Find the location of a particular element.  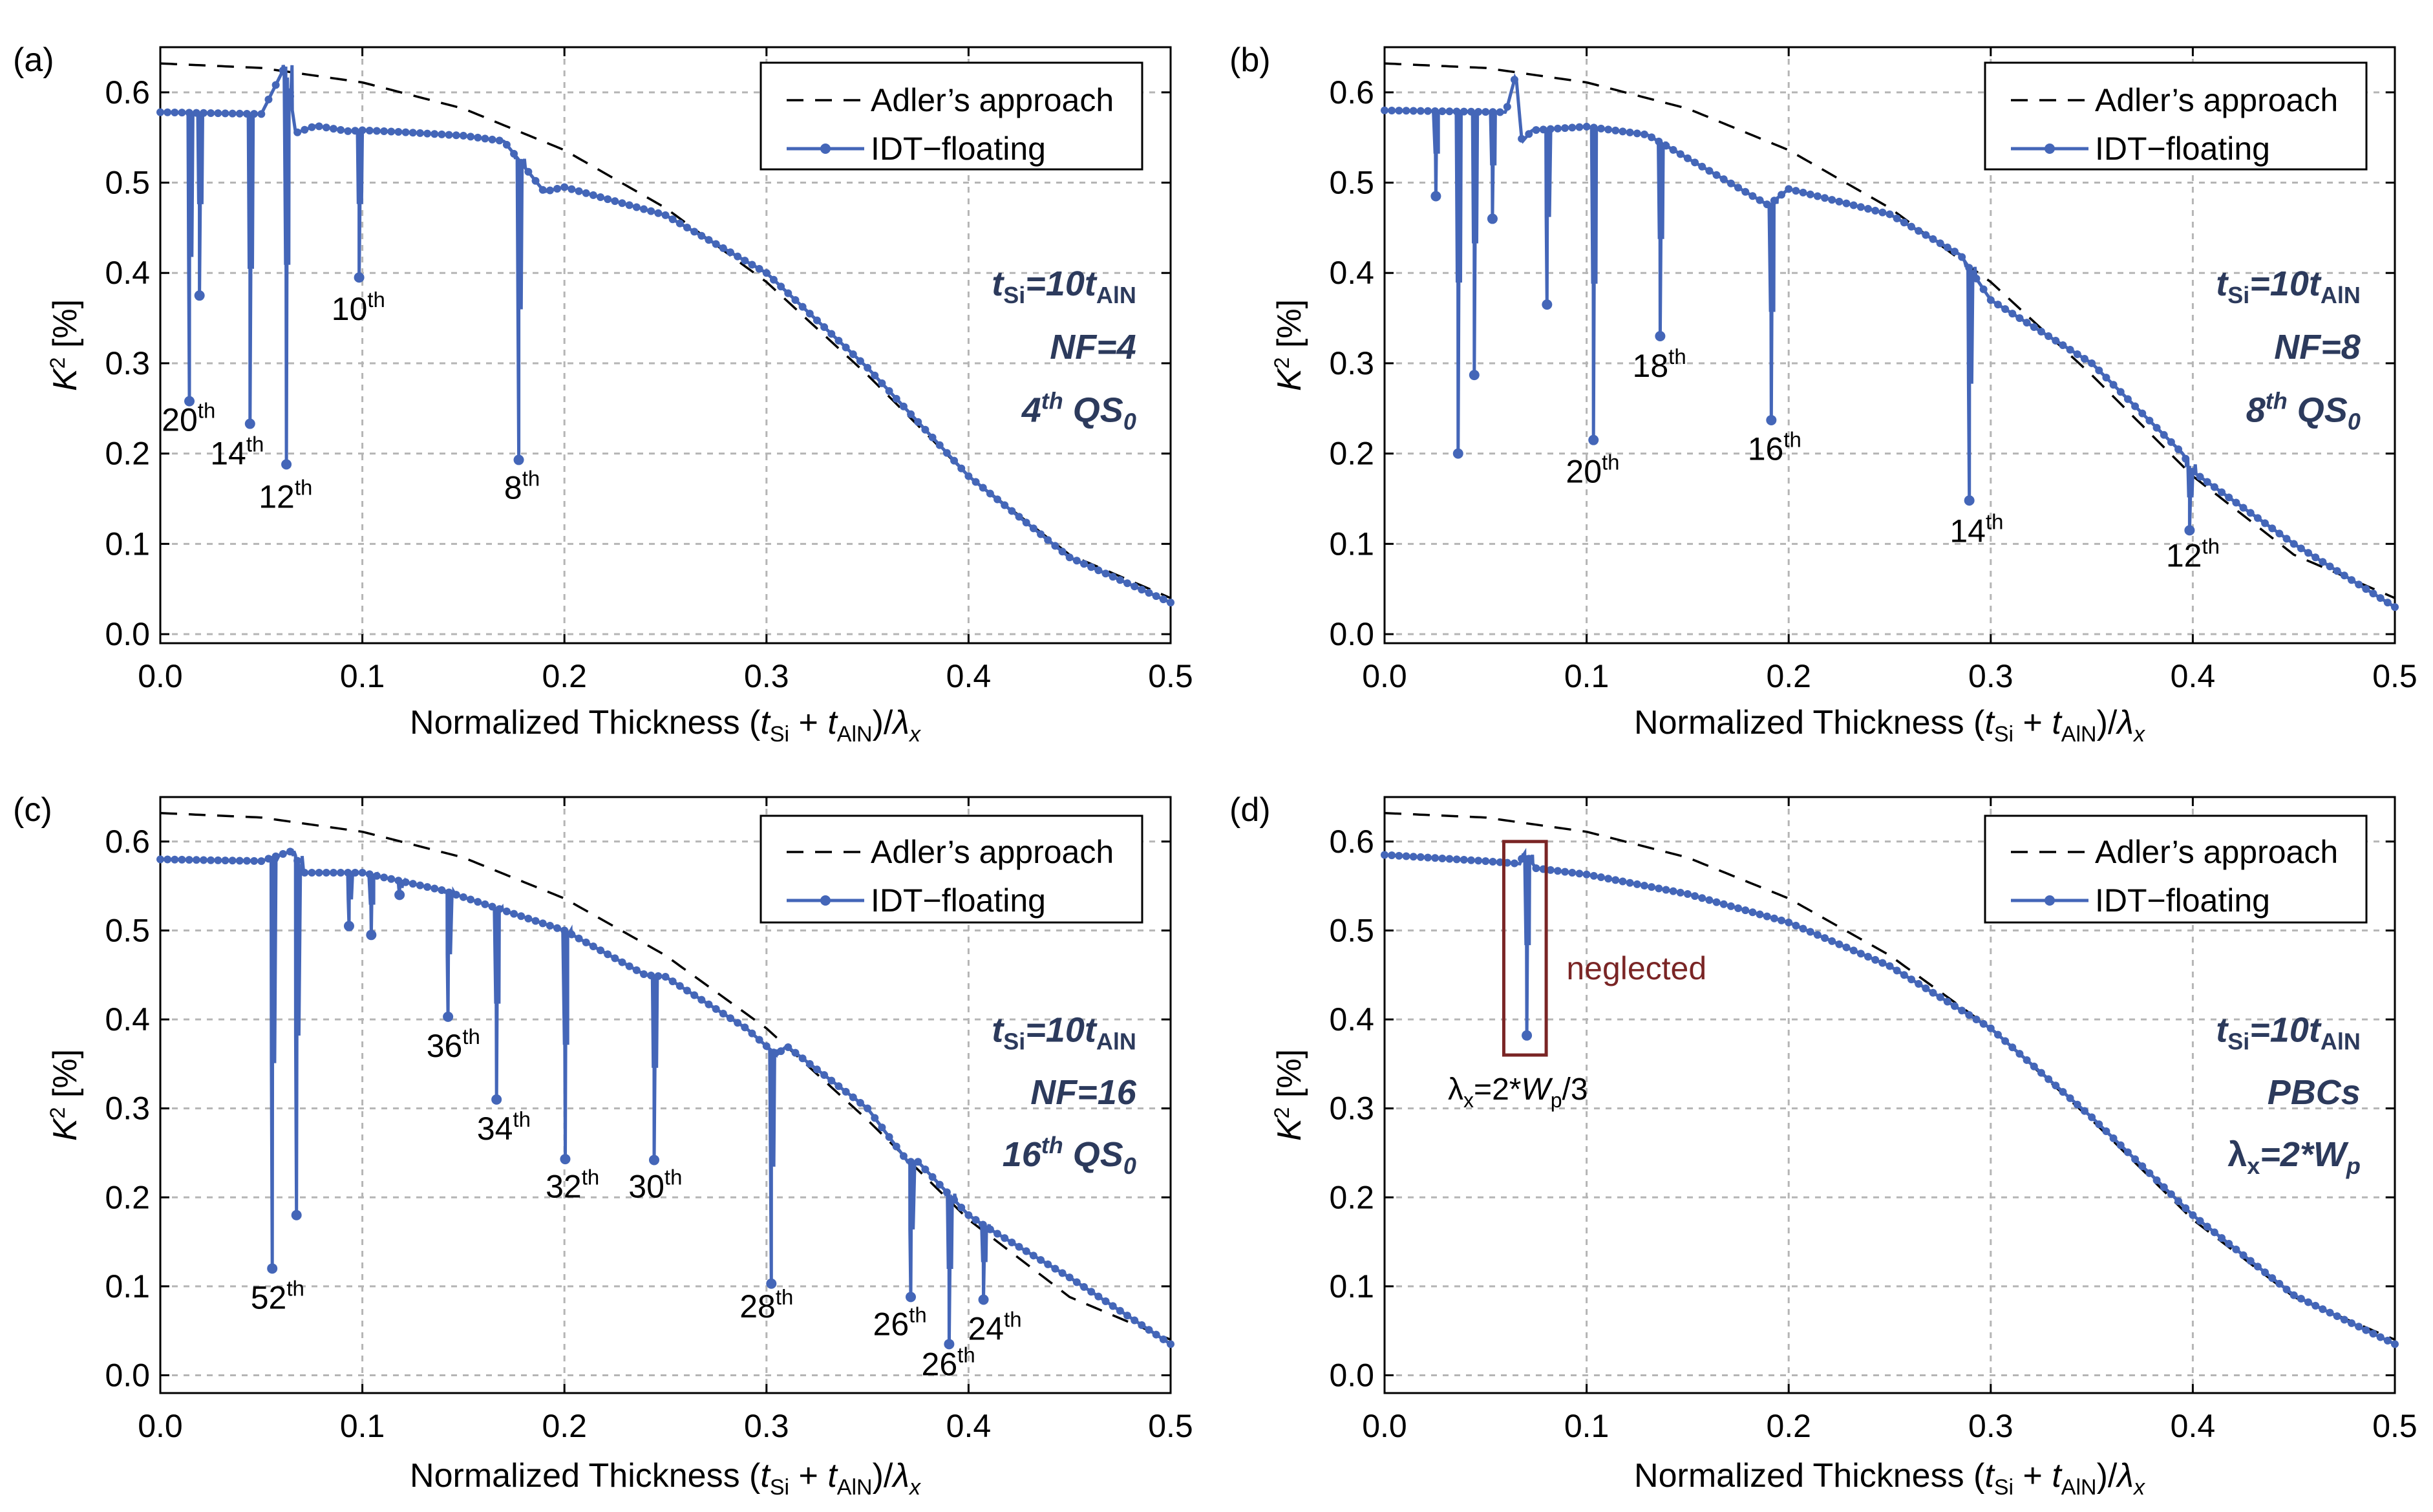

legend-idt-label: IDT−floating is located at coordinates (2182, 149).